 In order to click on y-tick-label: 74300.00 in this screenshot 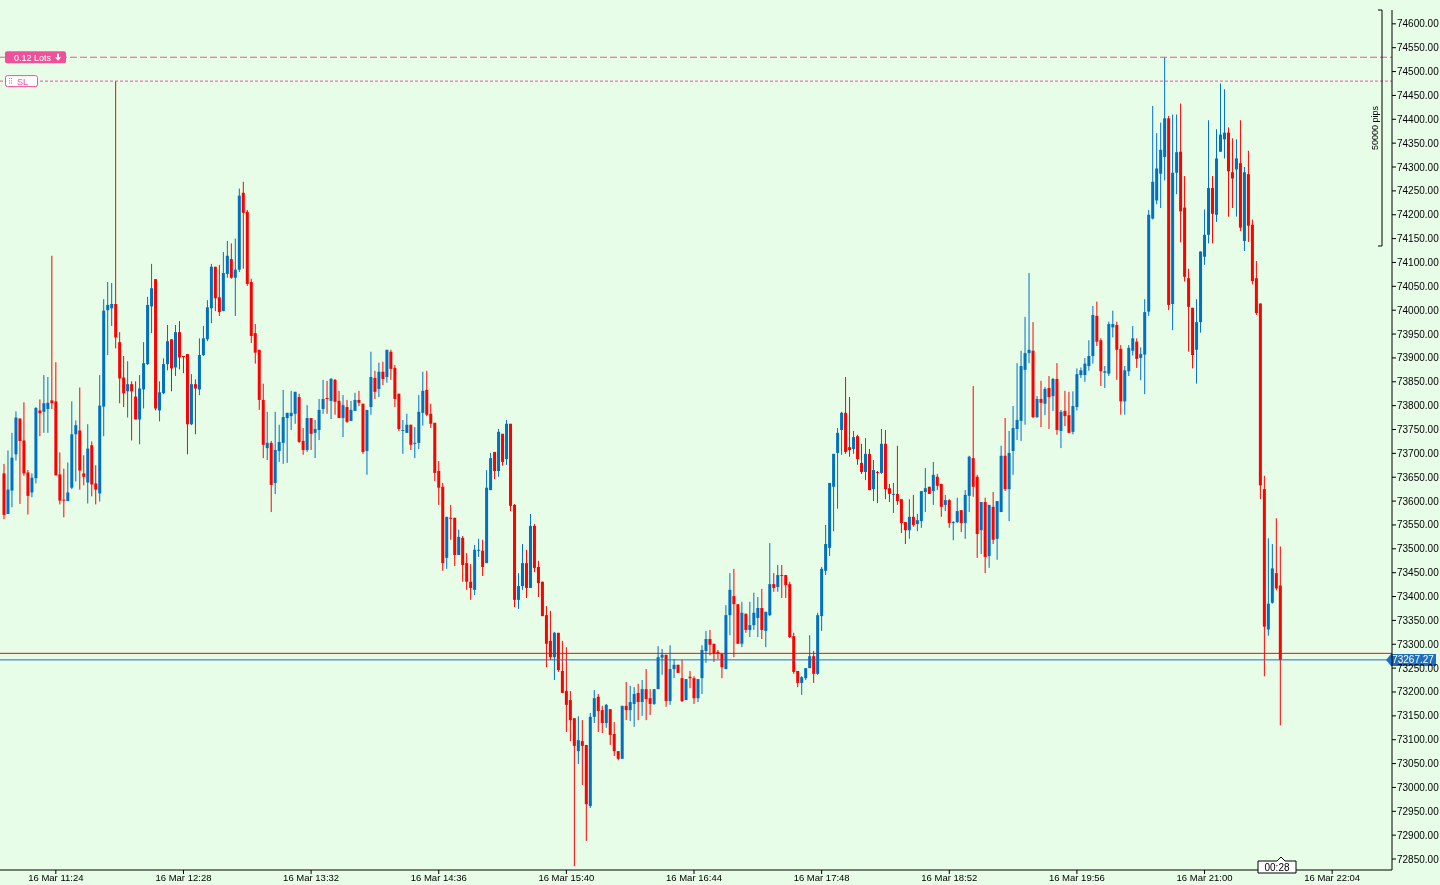, I will do `click(1418, 167)`.